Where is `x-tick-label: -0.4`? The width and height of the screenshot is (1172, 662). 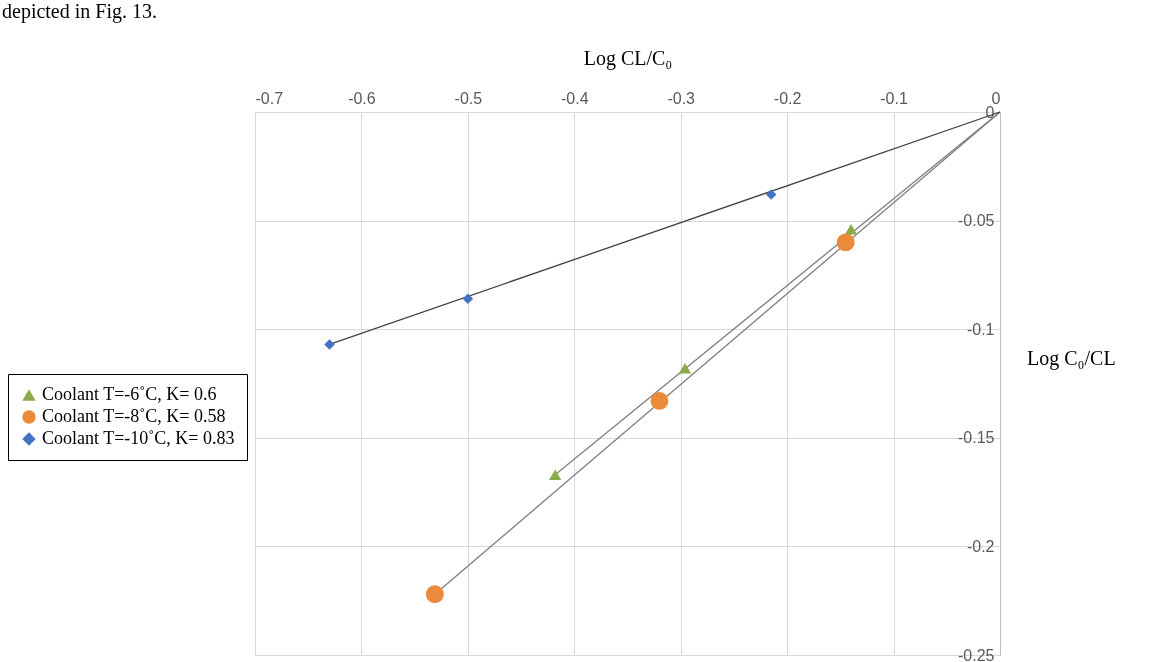 x-tick-label: -0.4 is located at coordinates (575, 98).